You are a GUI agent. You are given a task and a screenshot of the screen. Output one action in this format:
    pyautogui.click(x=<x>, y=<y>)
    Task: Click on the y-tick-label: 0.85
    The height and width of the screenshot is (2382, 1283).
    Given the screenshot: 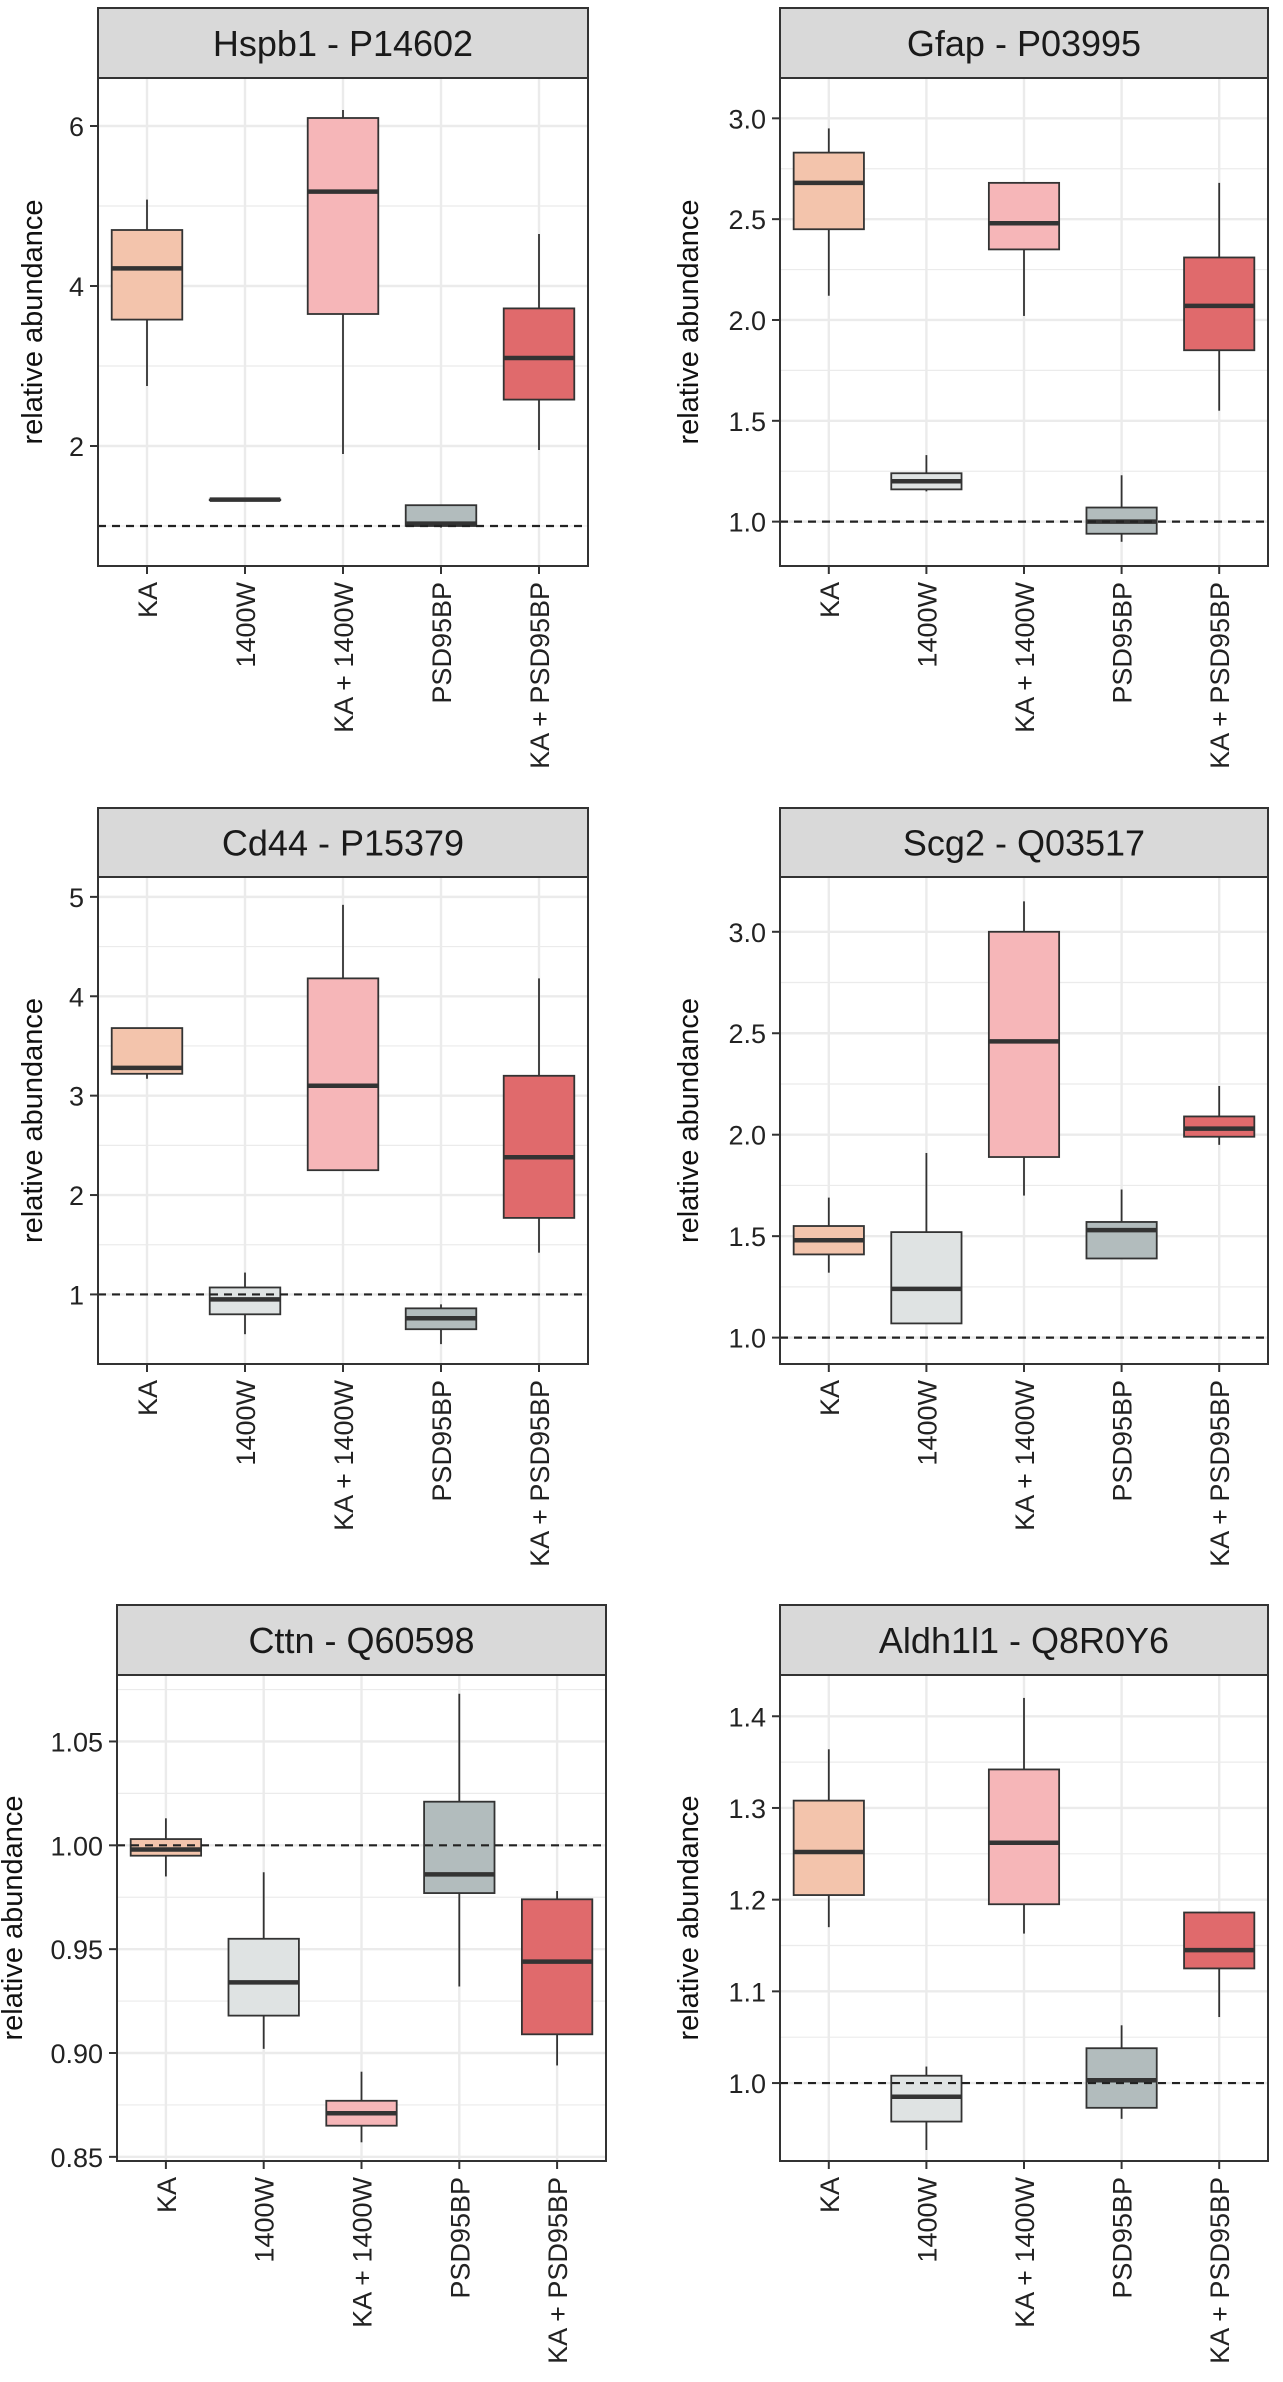 What is the action you would take?
    pyautogui.click(x=76, y=2158)
    